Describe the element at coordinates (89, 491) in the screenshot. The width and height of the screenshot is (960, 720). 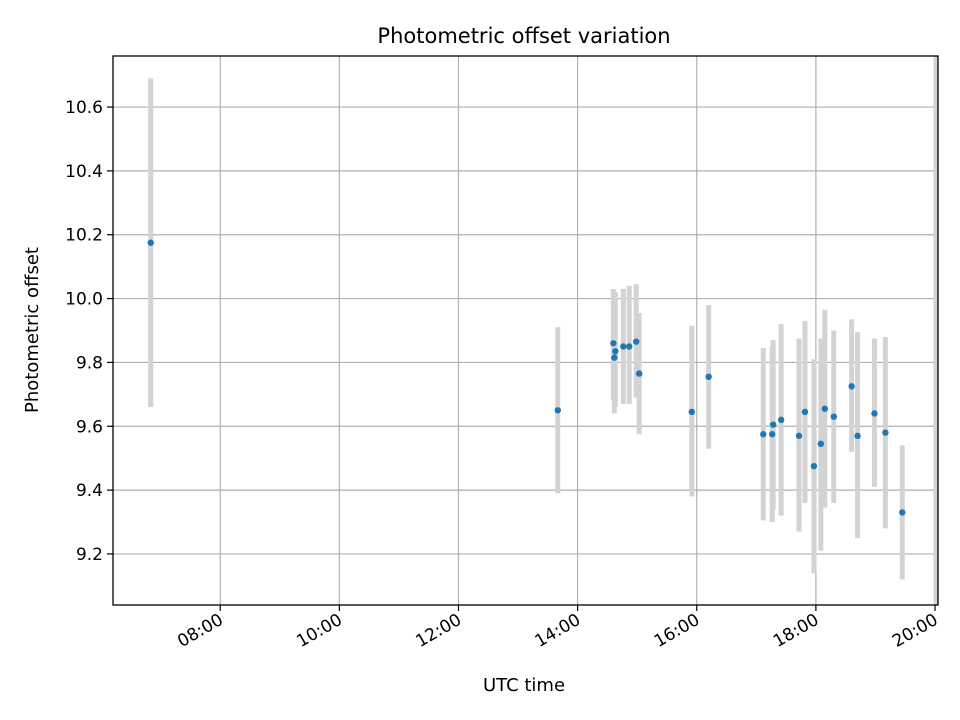
I see `y-tick-label: 9.4` at that location.